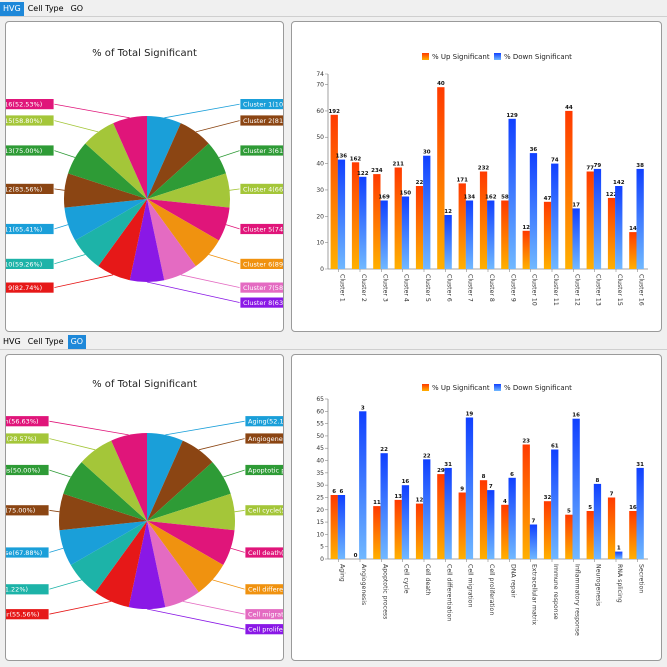 The height and width of the screenshot is (667, 667). What do you see at coordinates (12, 9) in the screenshot?
I see `tab-hvg-top: HVG` at bounding box center [12, 9].